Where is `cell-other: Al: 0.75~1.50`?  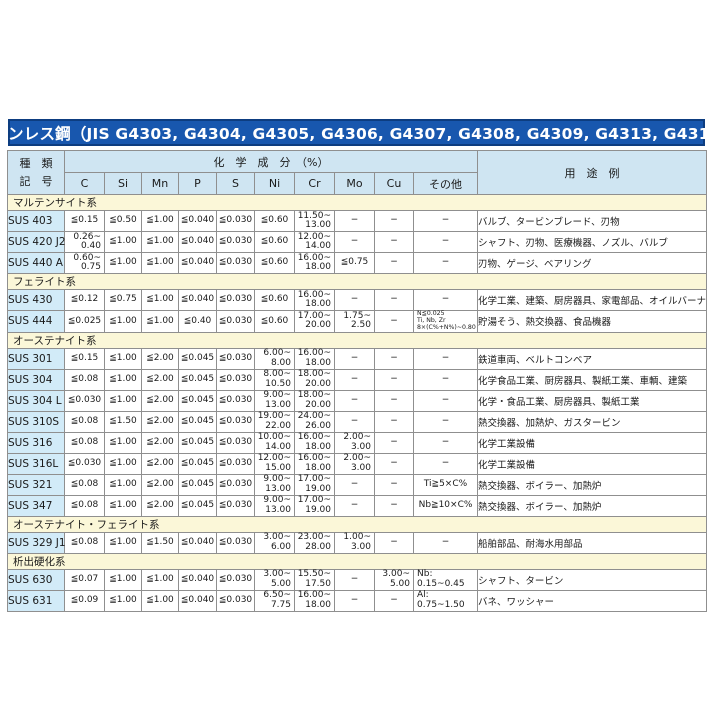 cell-other: Al: 0.75~1.50 is located at coordinates (445, 600).